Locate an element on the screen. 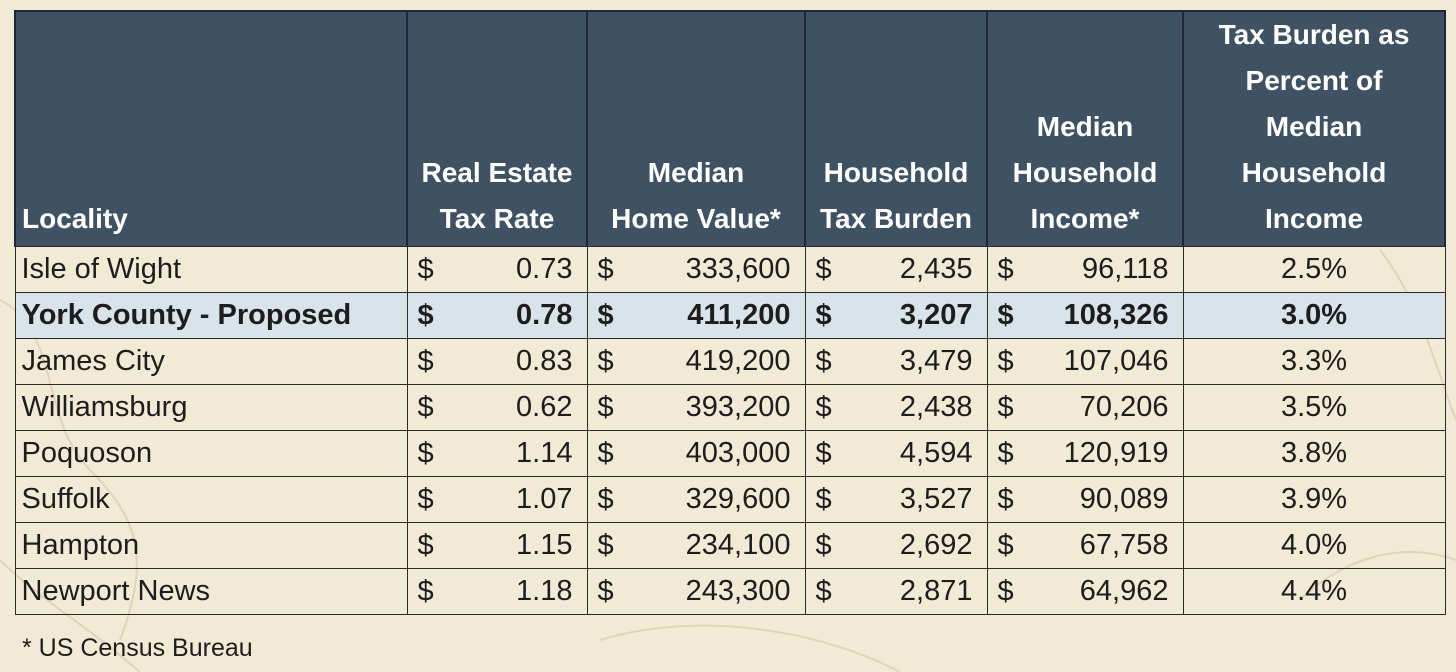 This screenshot has width=1456, height=672. cell-home-value: $393,200 is located at coordinates (696, 407).